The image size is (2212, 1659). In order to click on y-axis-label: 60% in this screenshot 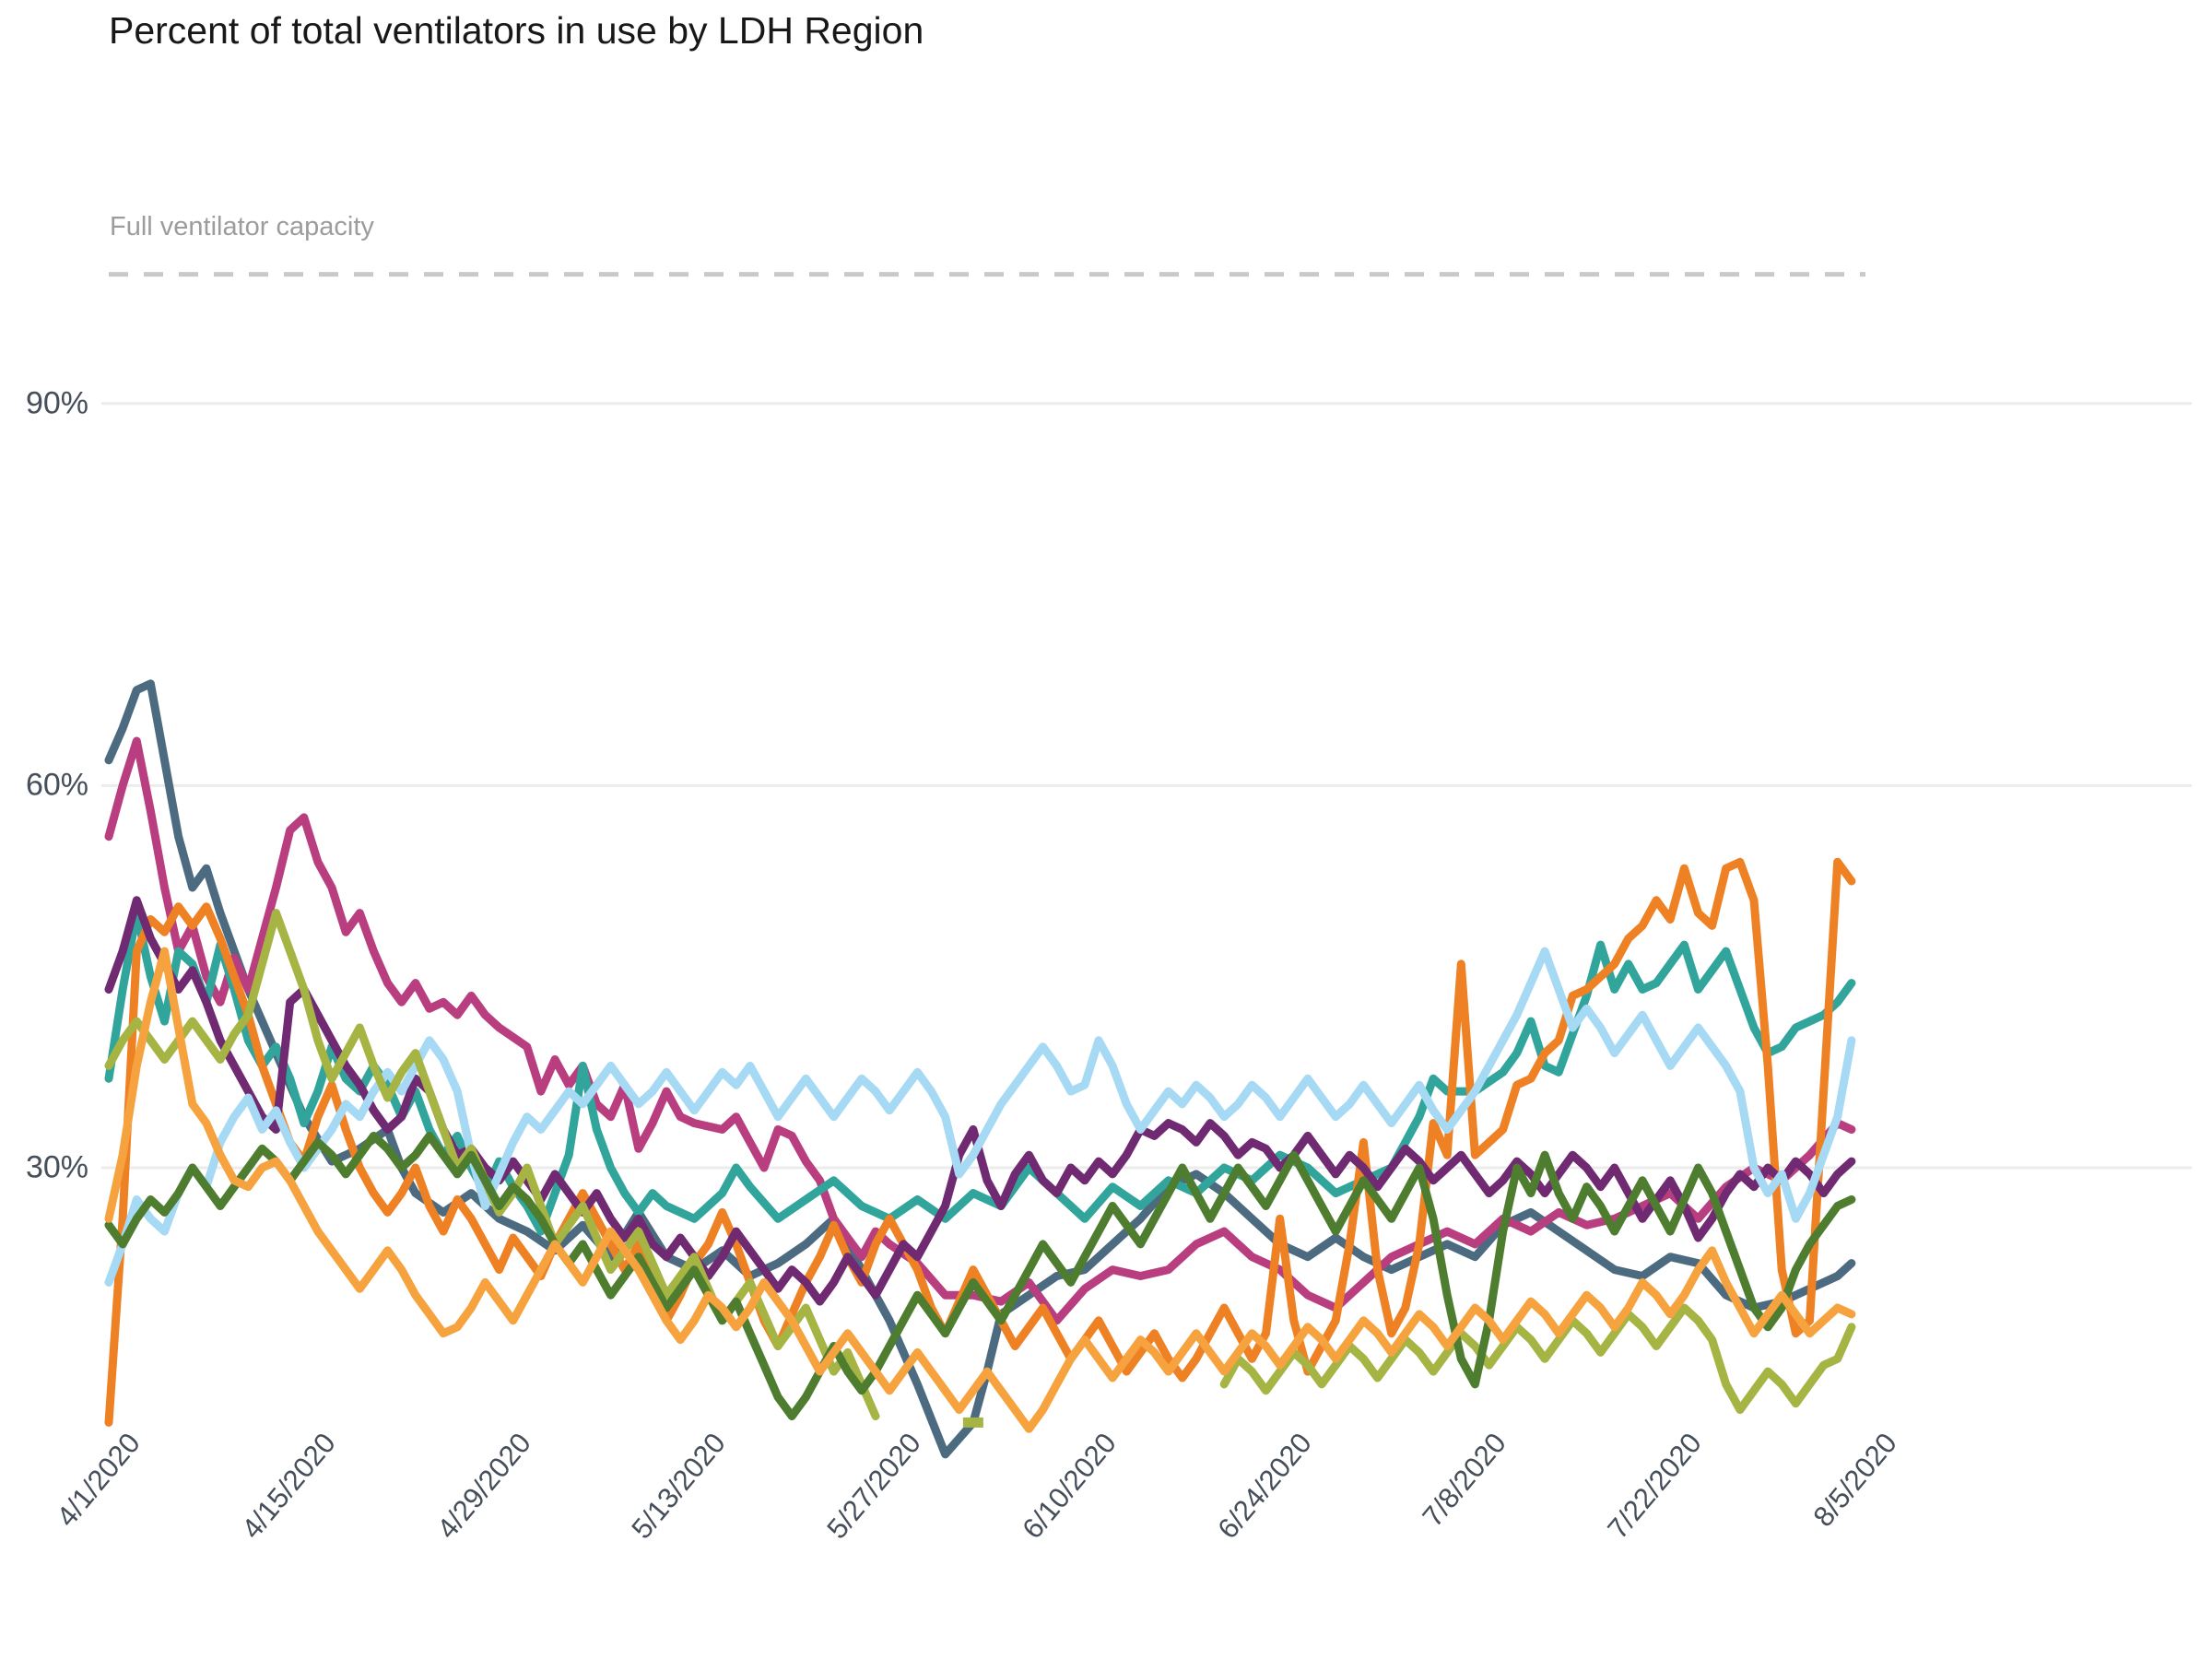, I will do `click(56, 785)`.